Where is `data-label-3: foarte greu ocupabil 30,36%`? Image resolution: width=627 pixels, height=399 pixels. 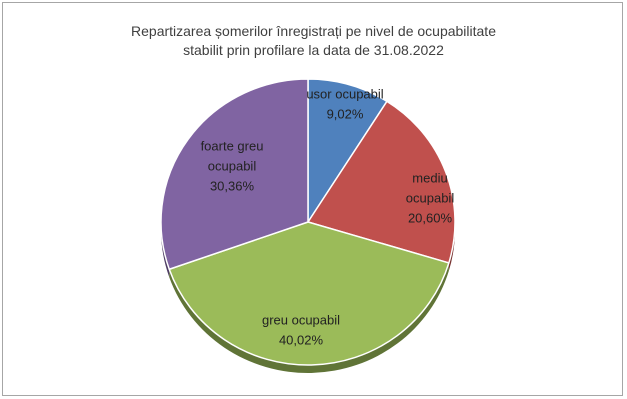
data-label-3: foarte greu ocupabil 30,36% is located at coordinates (232, 165).